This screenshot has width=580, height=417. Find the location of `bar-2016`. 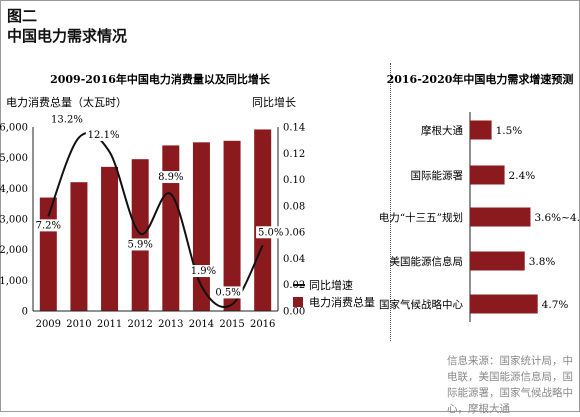

bar-2016 is located at coordinates (263, 220).